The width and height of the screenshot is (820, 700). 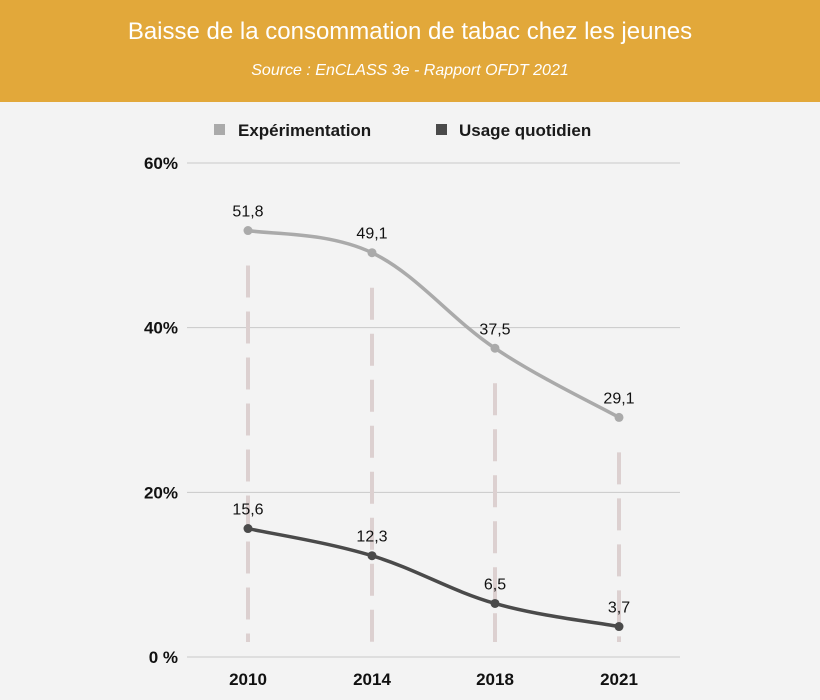 I want to click on y-tick-label-0: 0 %, so click(x=163, y=657).